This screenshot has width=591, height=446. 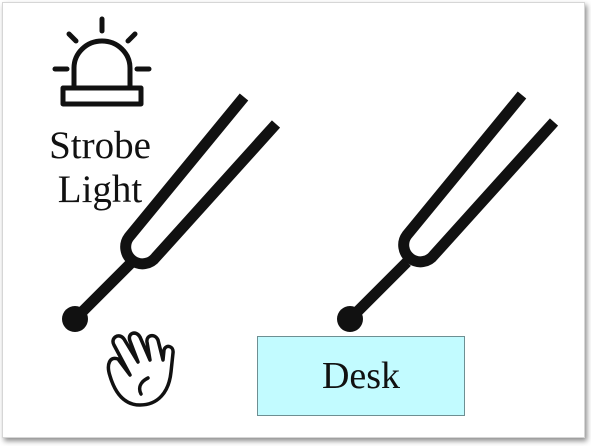 I want to click on strobe-label-line1: Strobe, so click(x=100, y=145).